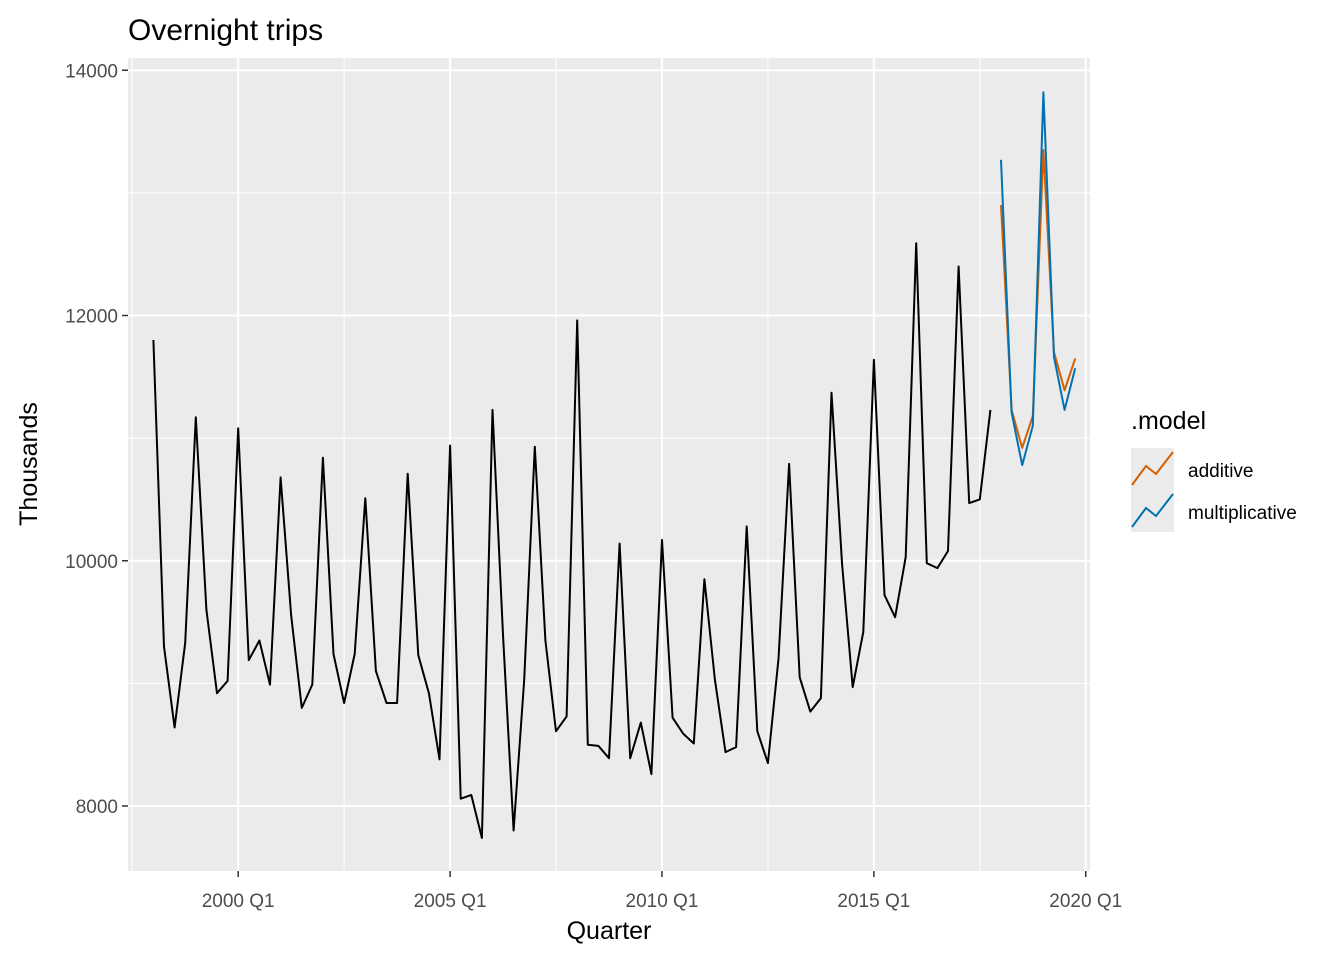 This screenshot has width=1344, height=960. What do you see at coordinates (1221, 471) in the screenshot?
I see `legend-label-additive: additive` at bounding box center [1221, 471].